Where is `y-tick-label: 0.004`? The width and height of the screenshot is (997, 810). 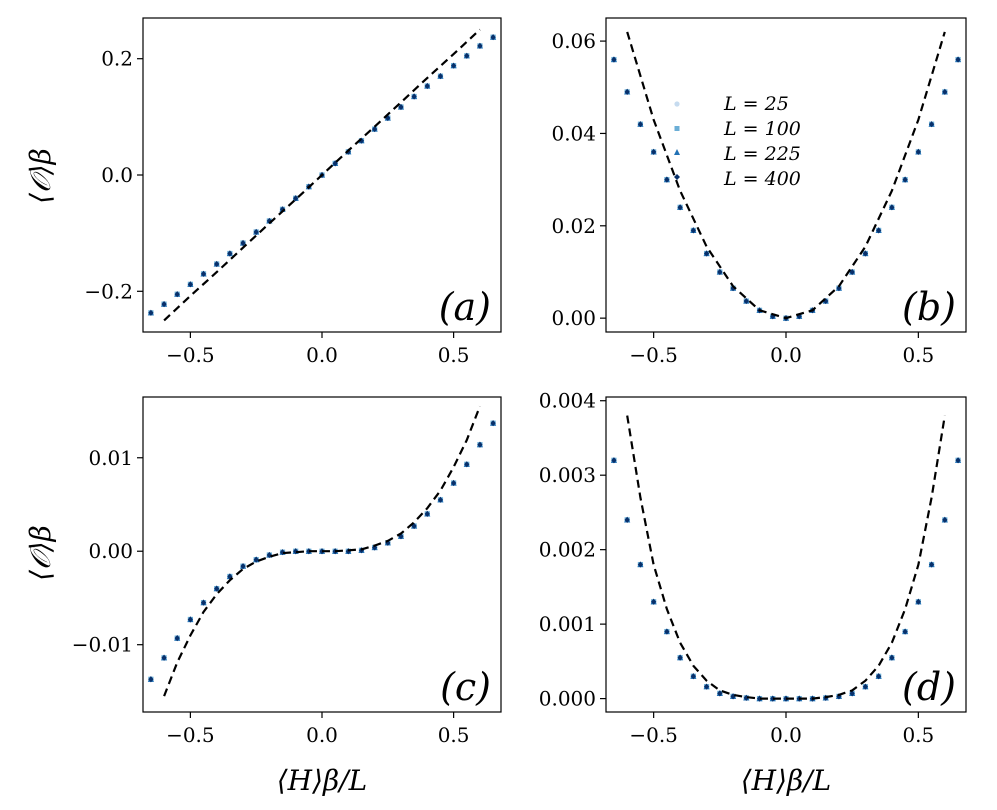 y-tick-label: 0.004 is located at coordinates (567, 401).